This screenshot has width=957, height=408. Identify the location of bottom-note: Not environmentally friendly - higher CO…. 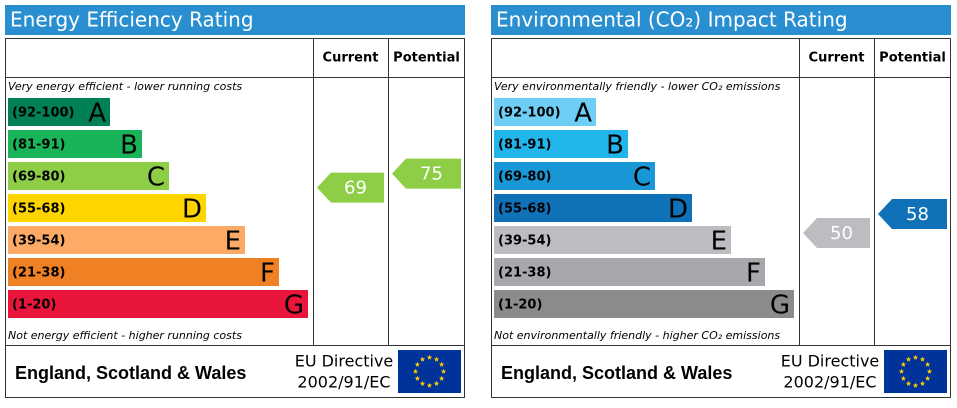
(637, 335).